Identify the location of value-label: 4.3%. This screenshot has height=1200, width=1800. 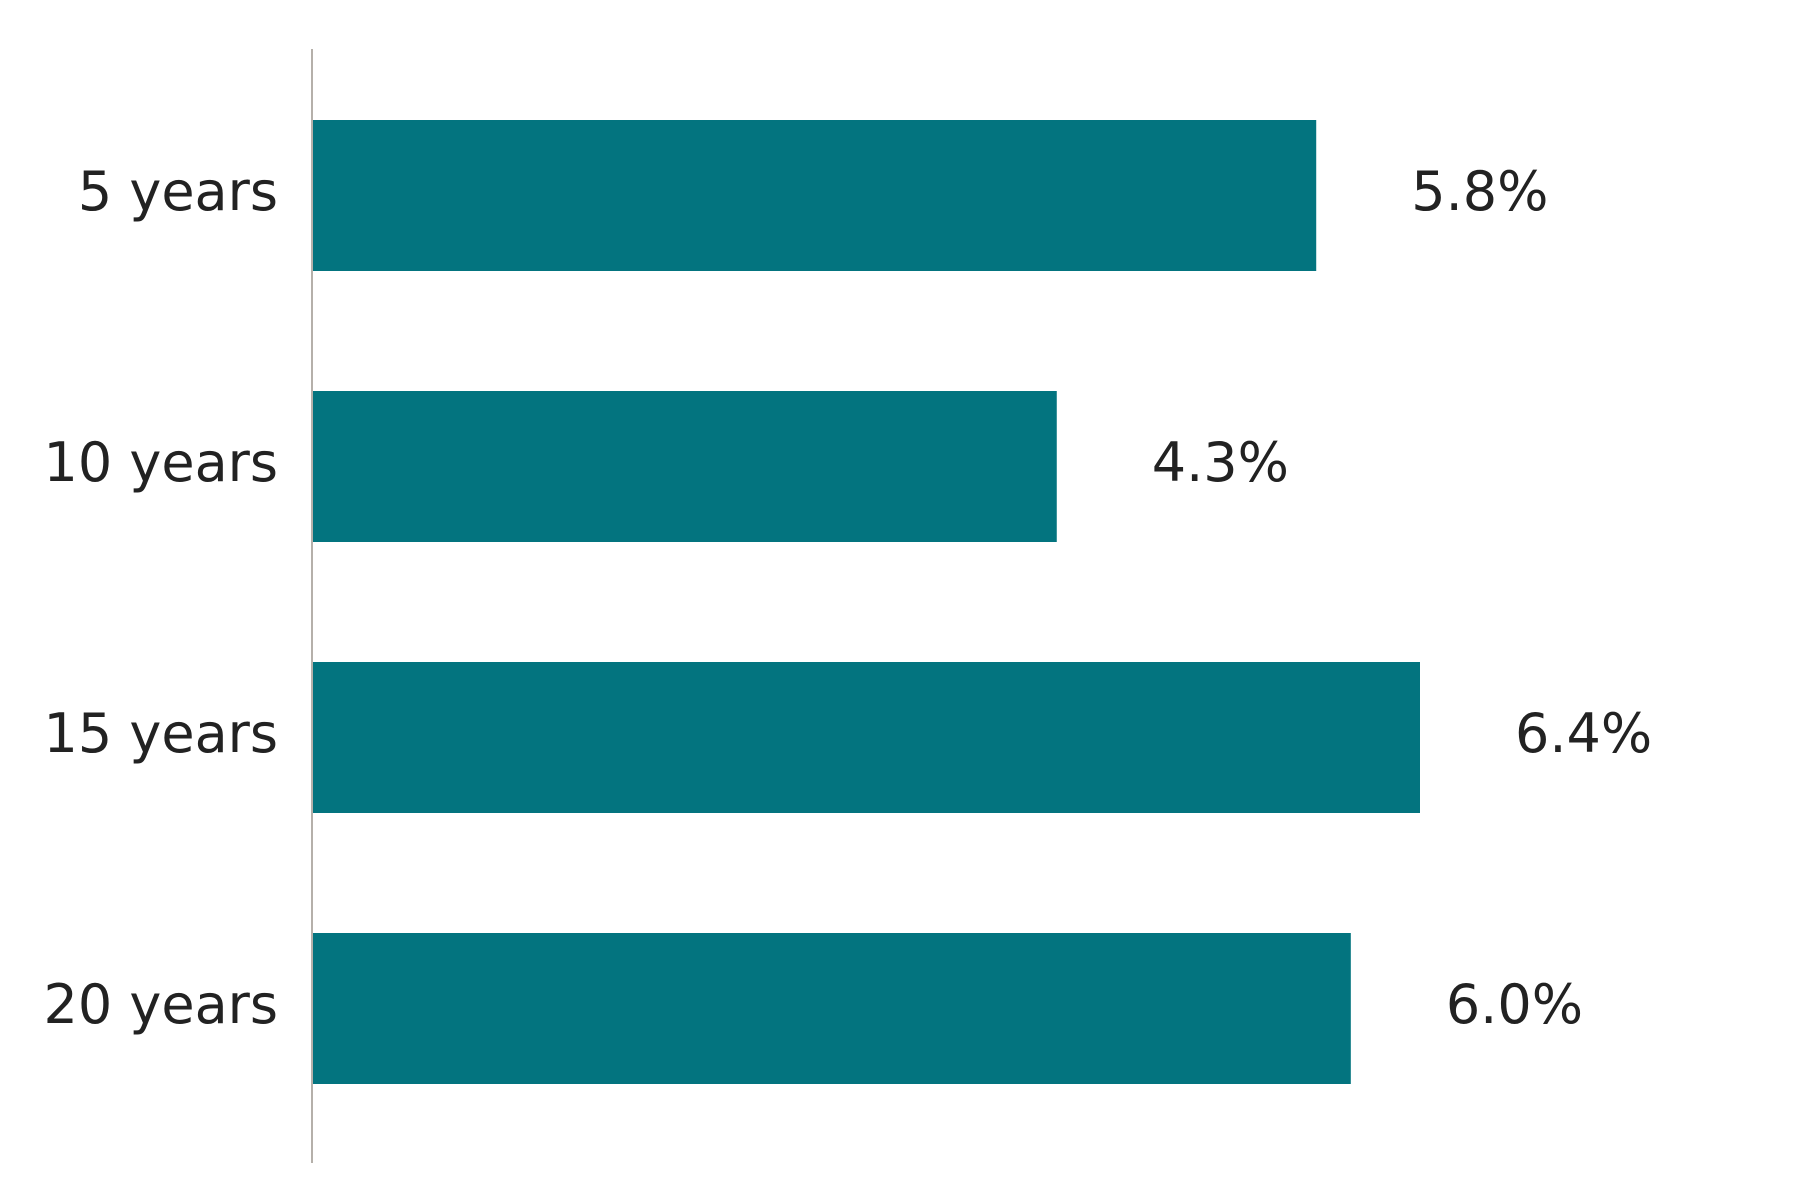
(1220, 462).